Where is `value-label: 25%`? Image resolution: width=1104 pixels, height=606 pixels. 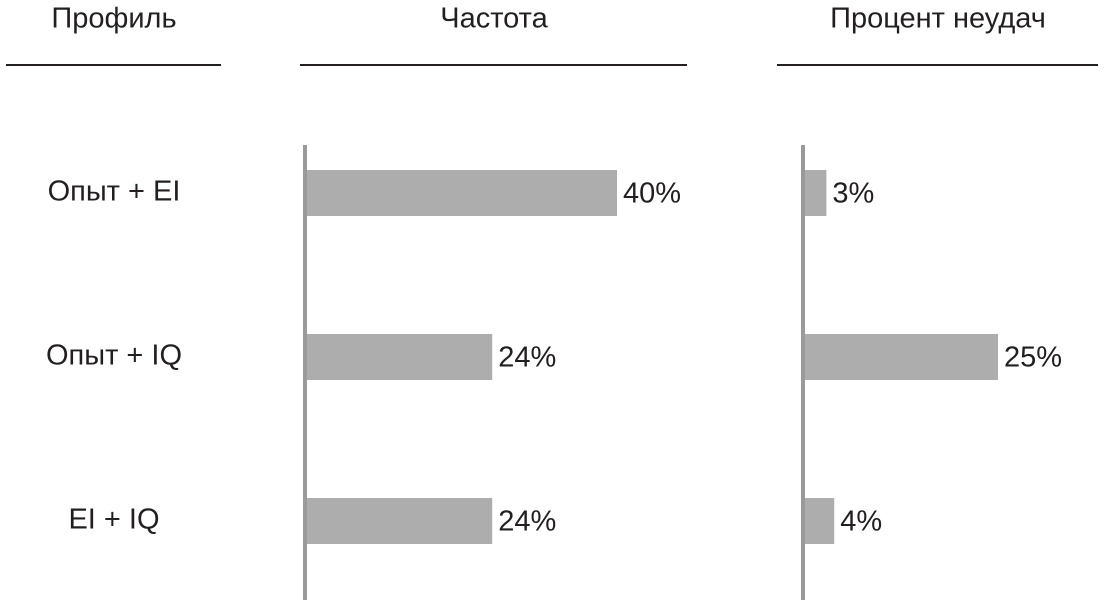 value-label: 25% is located at coordinates (1033, 358).